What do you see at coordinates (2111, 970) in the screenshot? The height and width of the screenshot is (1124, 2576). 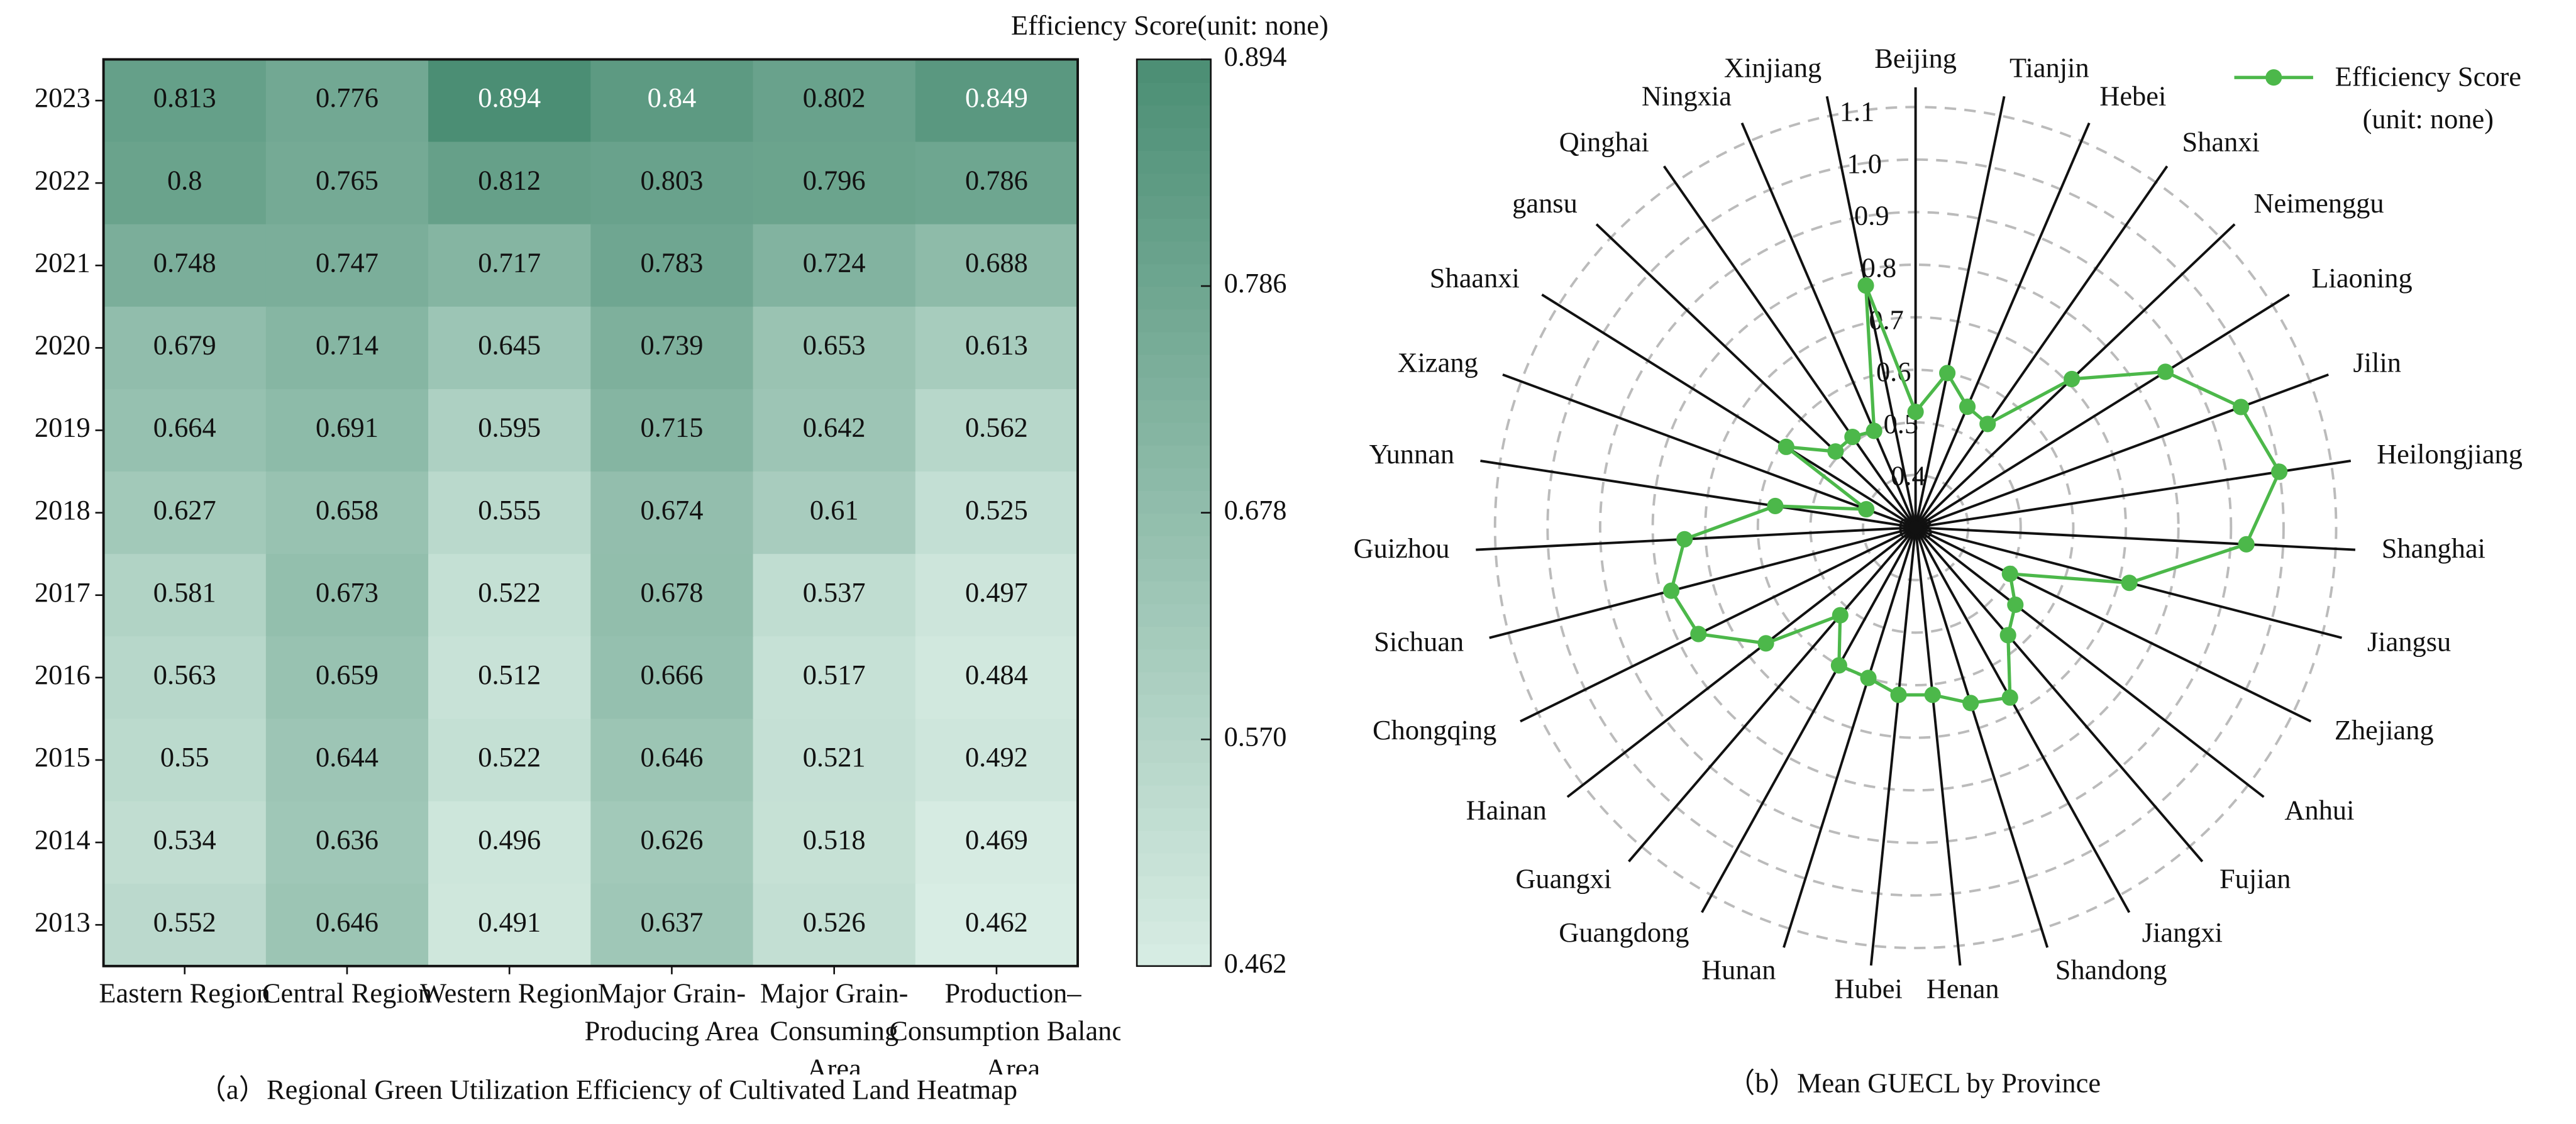 I see `category-label: Shandong` at bounding box center [2111, 970].